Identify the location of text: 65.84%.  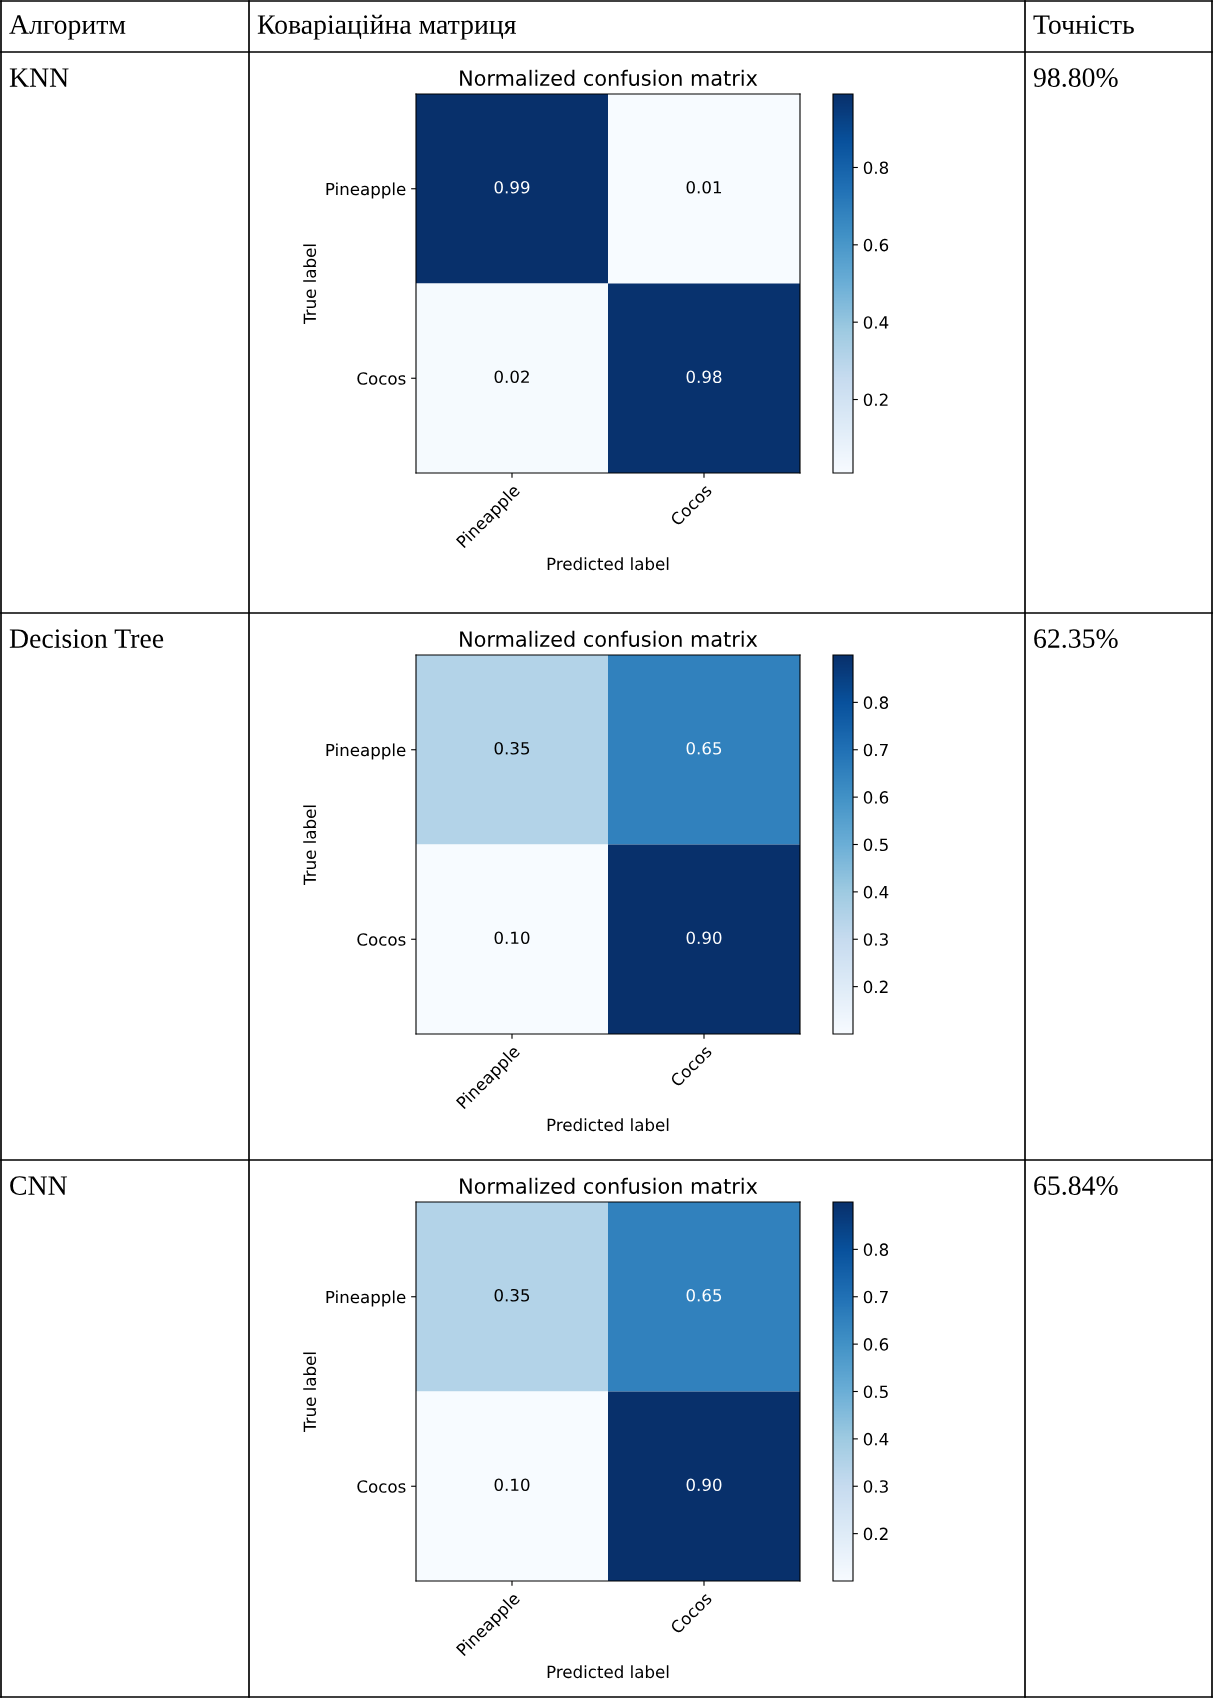
(1076, 1186).